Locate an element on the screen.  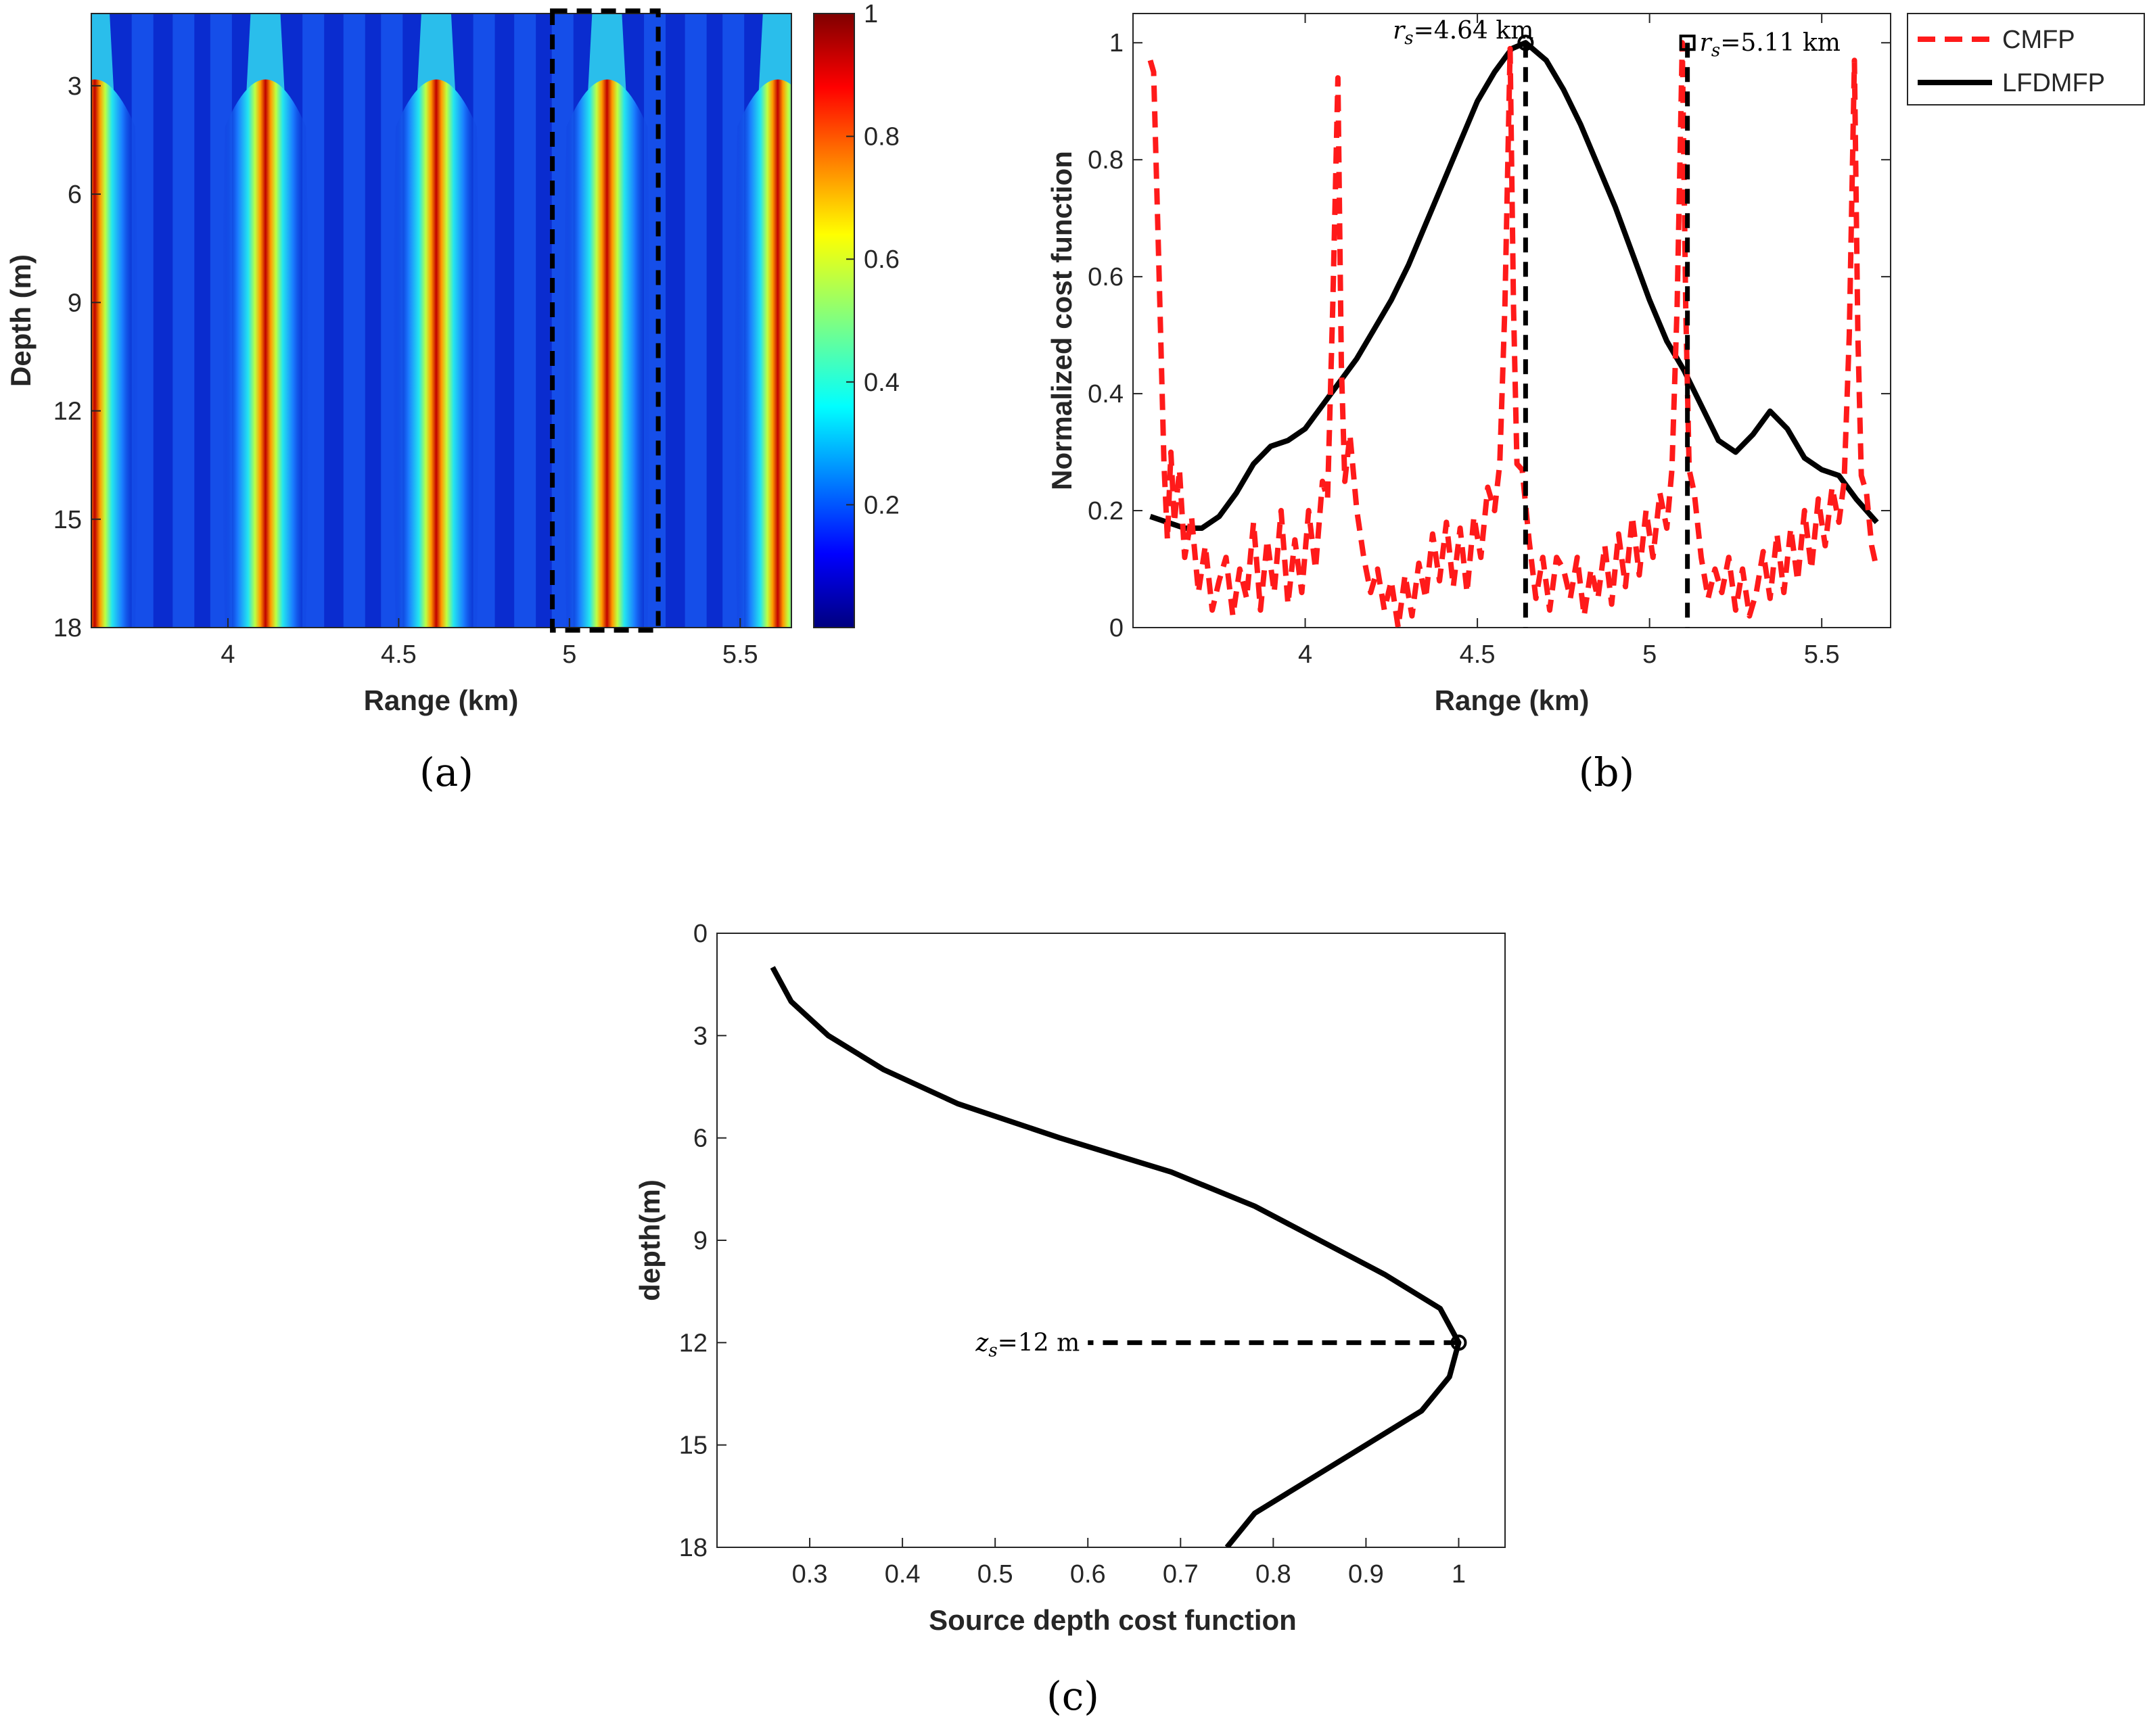
panel-label-a: (a) is located at coordinates (446, 772).